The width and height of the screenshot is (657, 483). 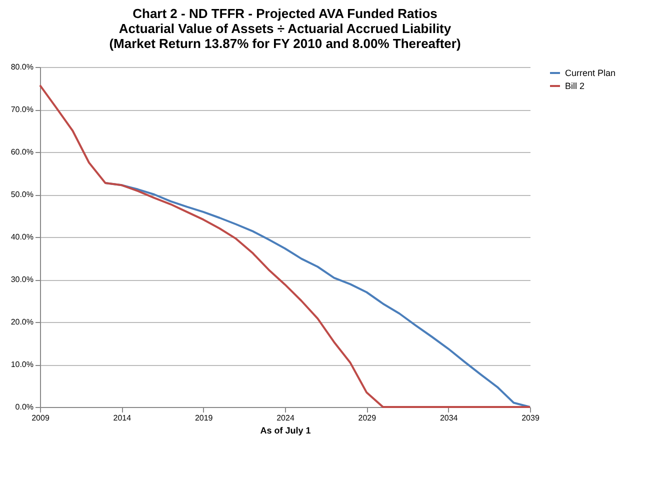 What do you see at coordinates (285, 418) in the screenshot?
I see `x-tick-label: 2024` at bounding box center [285, 418].